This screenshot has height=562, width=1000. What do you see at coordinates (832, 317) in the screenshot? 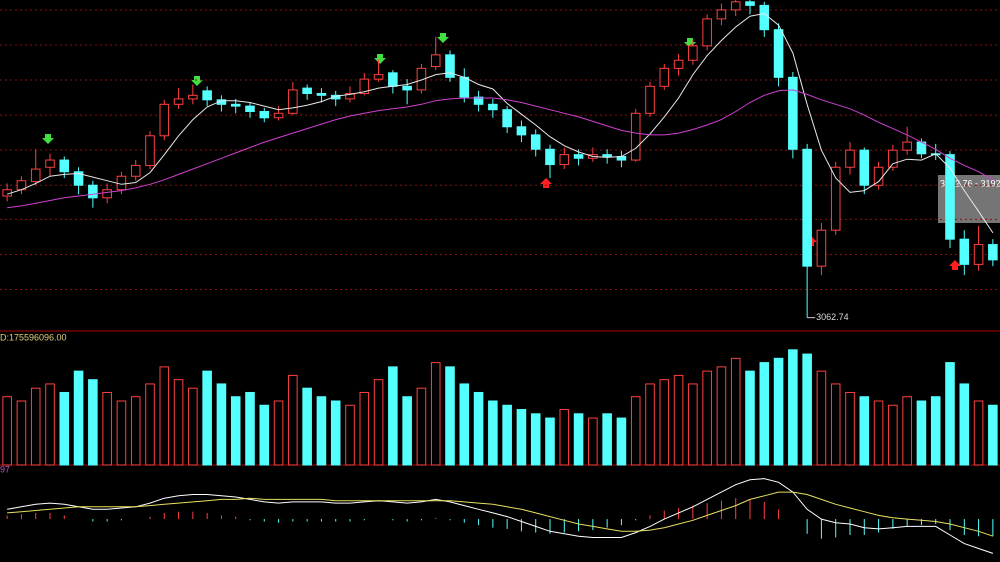
I see `low-label: 3062.74` at bounding box center [832, 317].